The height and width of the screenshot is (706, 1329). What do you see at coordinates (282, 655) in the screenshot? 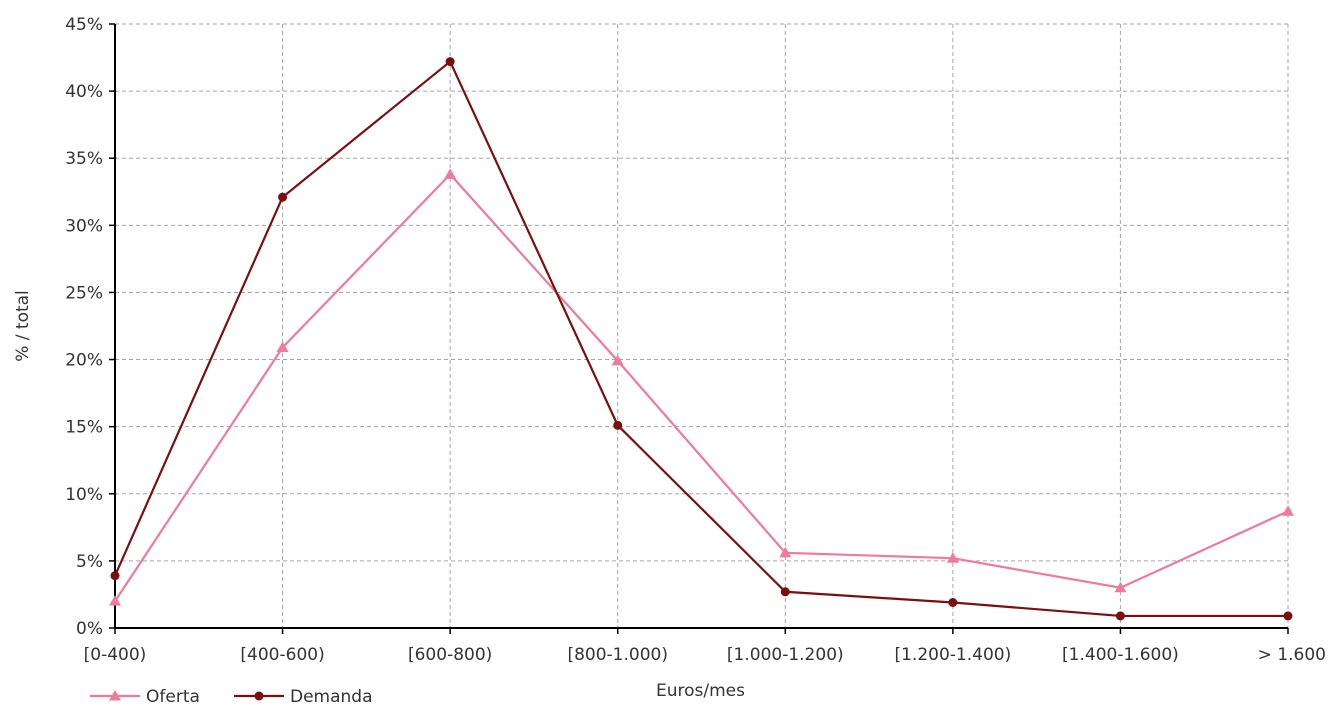
I see `x-tick-label: [400-600)` at bounding box center [282, 655].